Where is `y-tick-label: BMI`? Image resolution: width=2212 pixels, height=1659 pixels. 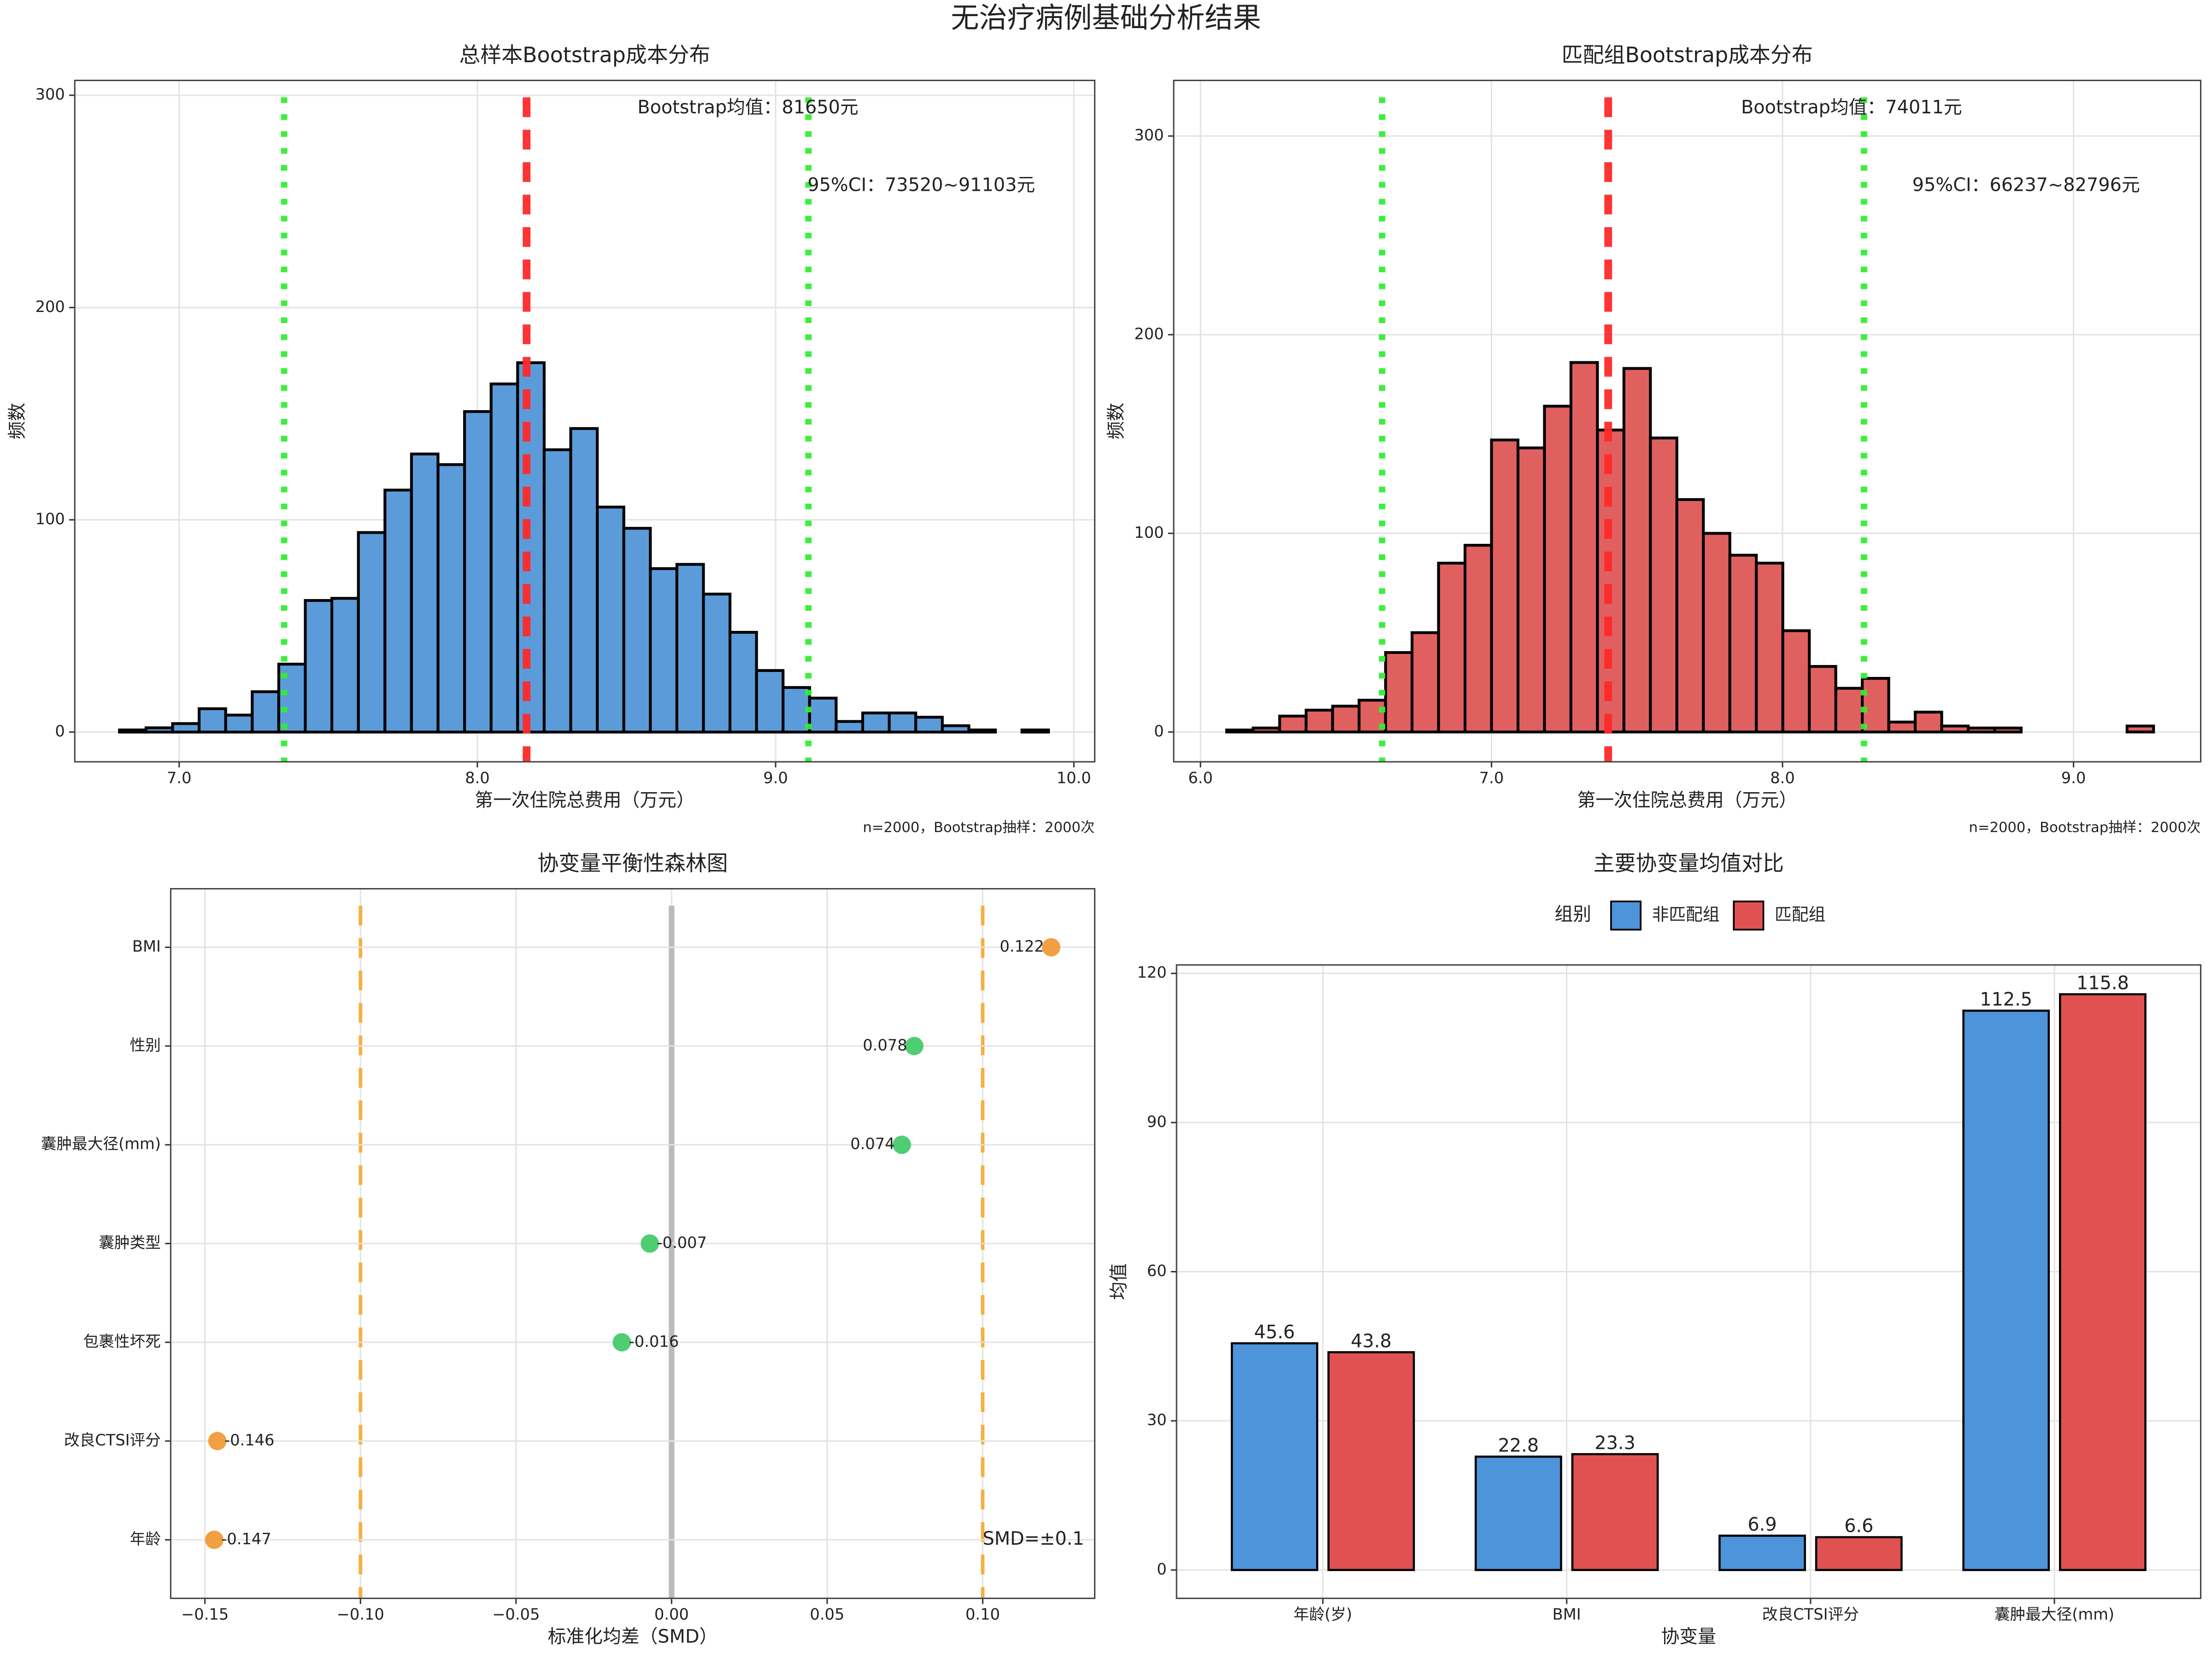 y-tick-label: BMI is located at coordinates (146, 946).